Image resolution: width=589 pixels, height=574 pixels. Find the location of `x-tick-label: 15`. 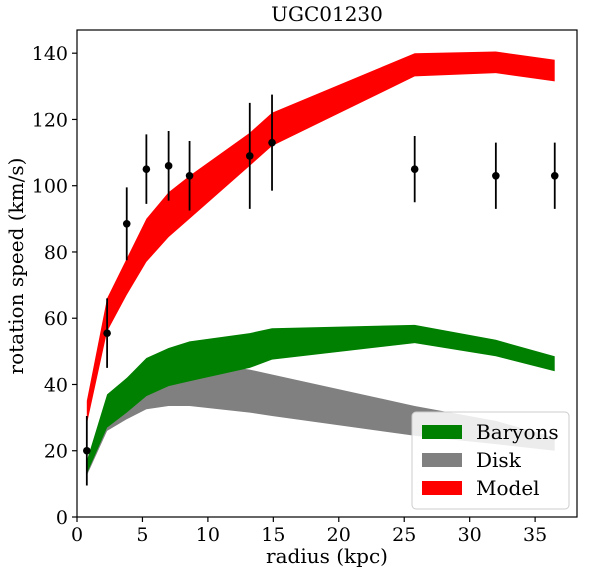

x-tick-label: 15 is located at coordinates (273, 535).